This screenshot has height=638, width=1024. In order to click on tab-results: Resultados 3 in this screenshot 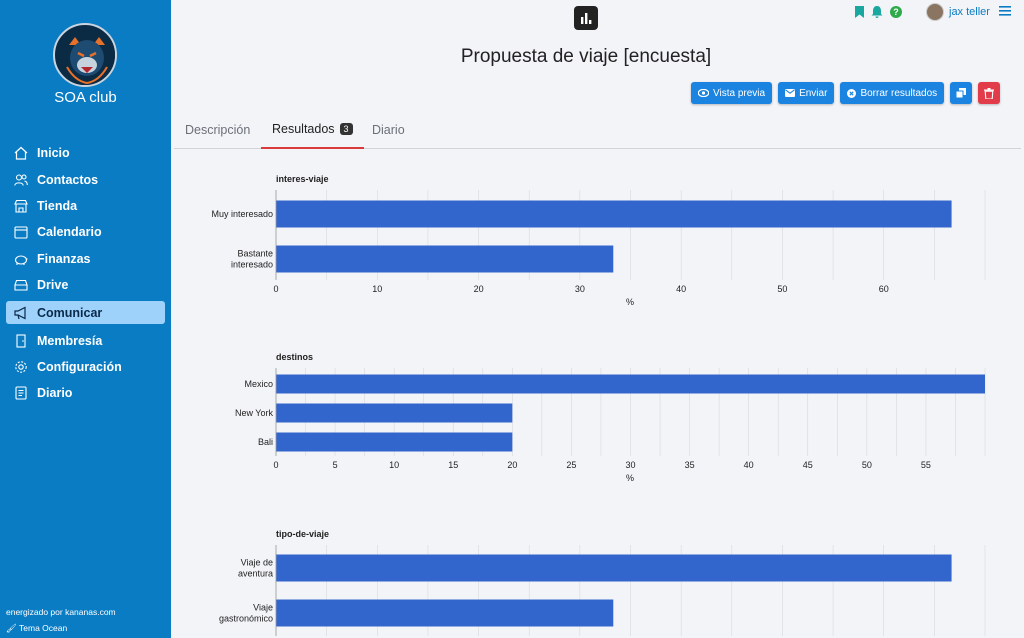, I will do `click(312, 129)`.